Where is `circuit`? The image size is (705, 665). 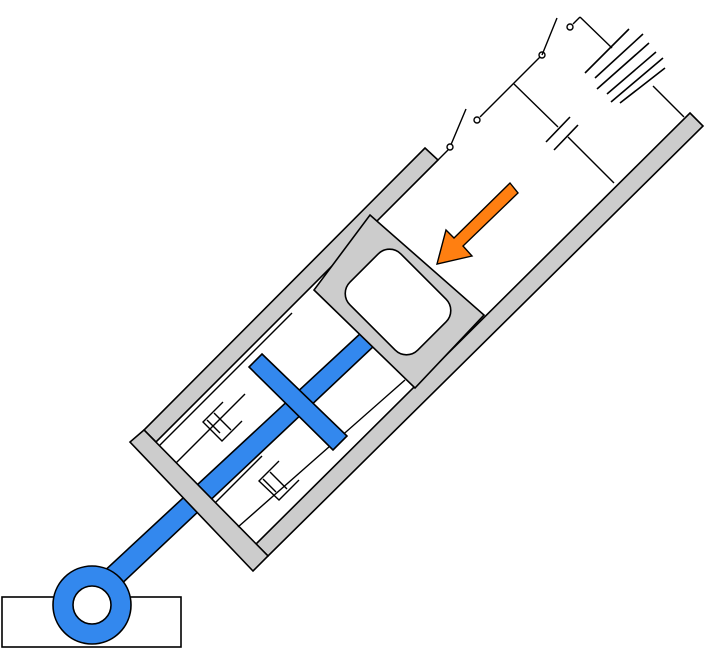
circuit is located at coordinates (561, 100).